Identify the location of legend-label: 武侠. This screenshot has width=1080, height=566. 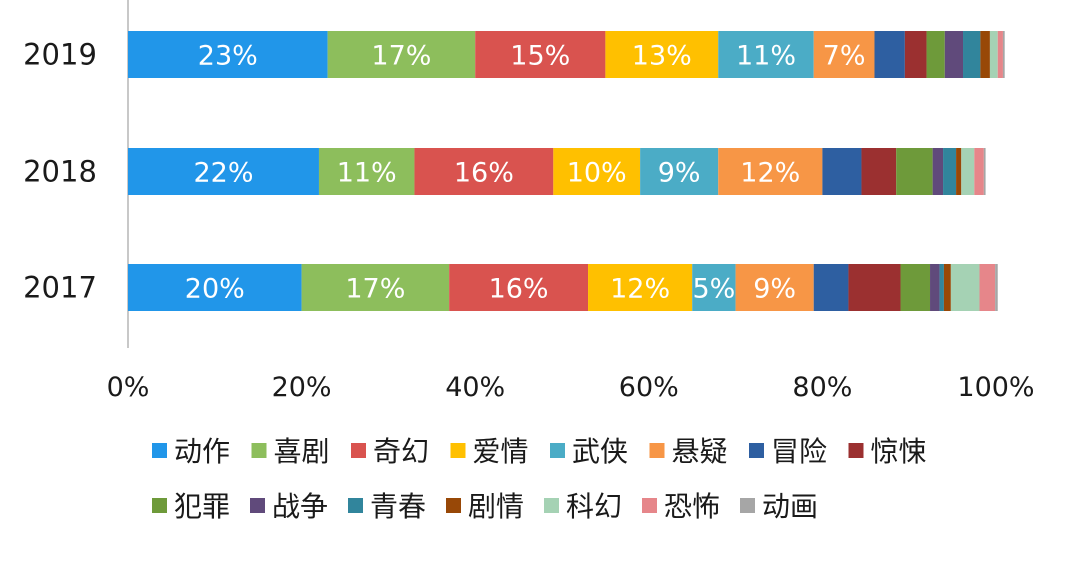
(600, 451).